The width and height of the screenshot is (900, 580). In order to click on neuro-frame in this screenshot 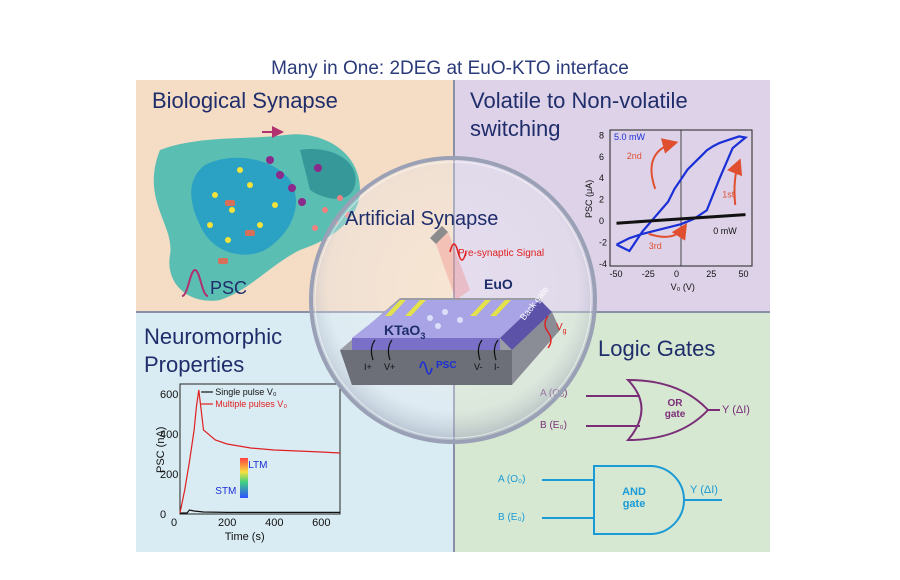, I will do `click(260, 449)`.